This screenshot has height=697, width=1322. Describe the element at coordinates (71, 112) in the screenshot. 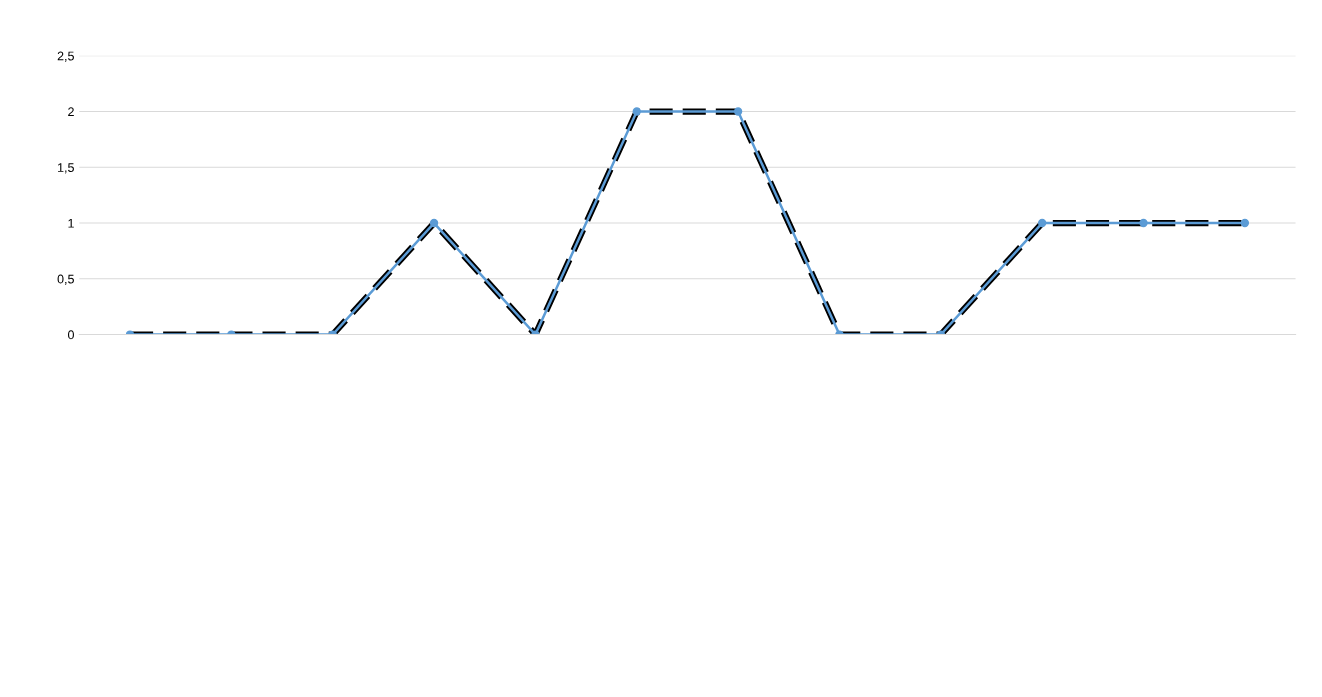

I see `y-tick-label: 2` at that location.